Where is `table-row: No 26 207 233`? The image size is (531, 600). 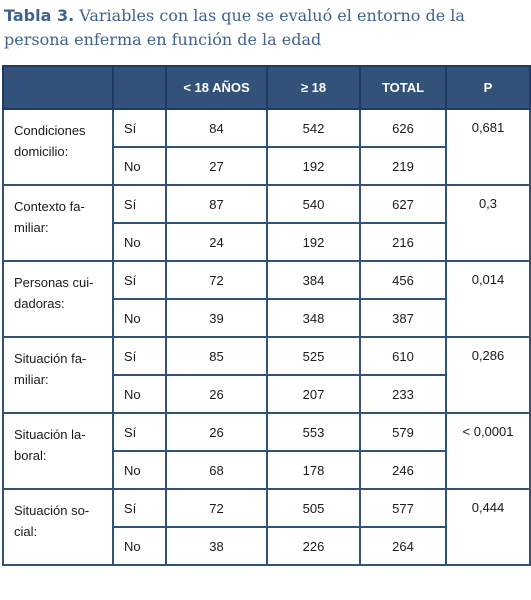 table-row: No 26 207 233 is located at coordinates (266, 394).